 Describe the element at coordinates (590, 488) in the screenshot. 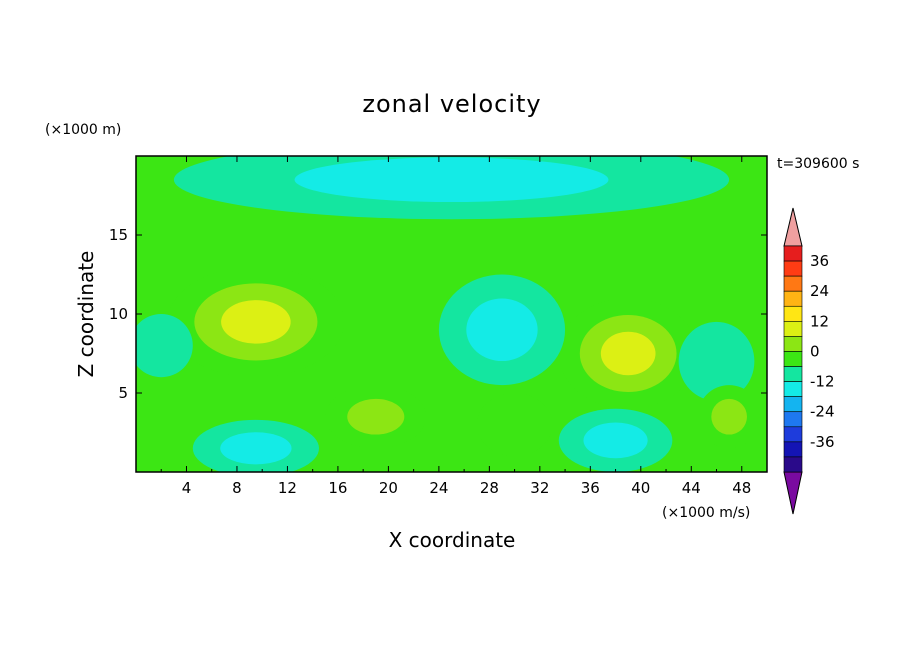

I see `x-tick-label-36: 36` at that location.